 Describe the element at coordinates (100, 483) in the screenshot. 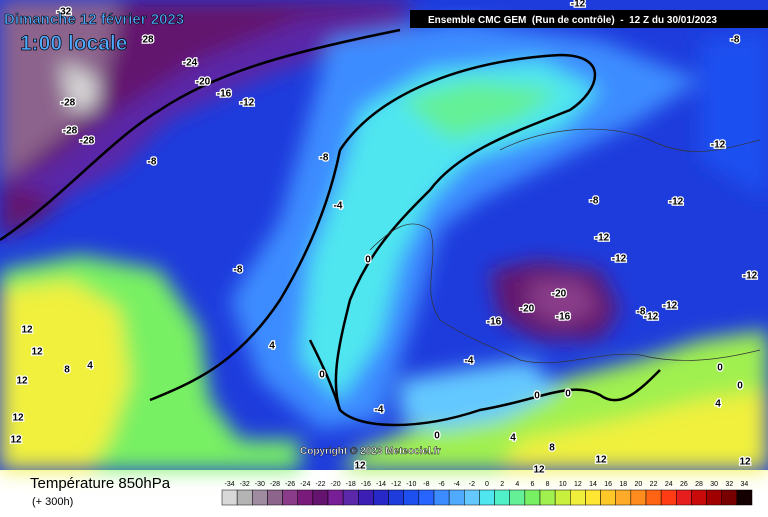

I see `footer-title: Température 850hPa` at that location.